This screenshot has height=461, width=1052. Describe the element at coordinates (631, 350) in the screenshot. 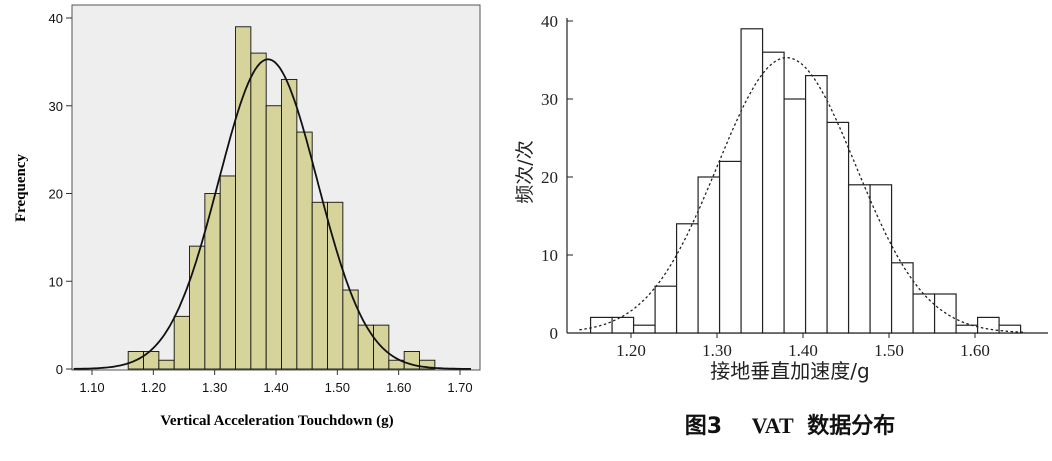

I see `right-x-tick-label-0: 1.20` at that location.